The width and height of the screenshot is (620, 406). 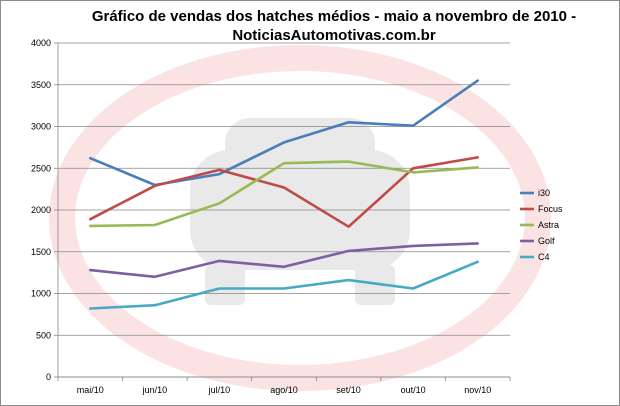 I want to click on x-tick-label: nov/10, so click(x=477, y=390).